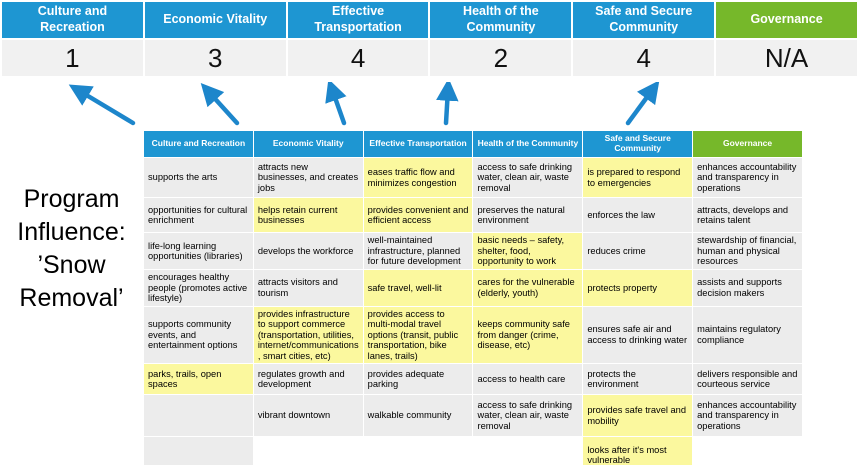 The width and height of the screenshot is (859, 465). I want to click on matrix-row: looks after it's most vulnerable, so click(473, 450).